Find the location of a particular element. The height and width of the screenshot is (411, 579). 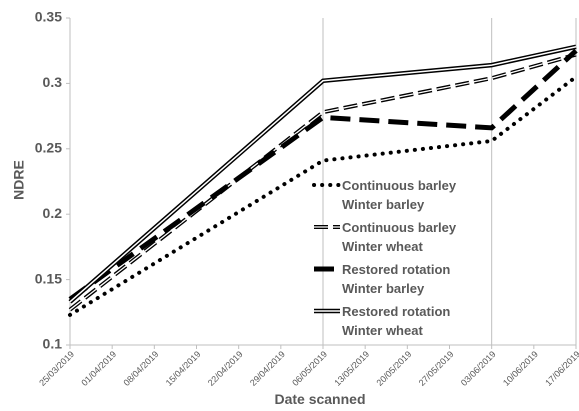

x-tick-label: 27/05/2019 is located at coordinates (436, 368).